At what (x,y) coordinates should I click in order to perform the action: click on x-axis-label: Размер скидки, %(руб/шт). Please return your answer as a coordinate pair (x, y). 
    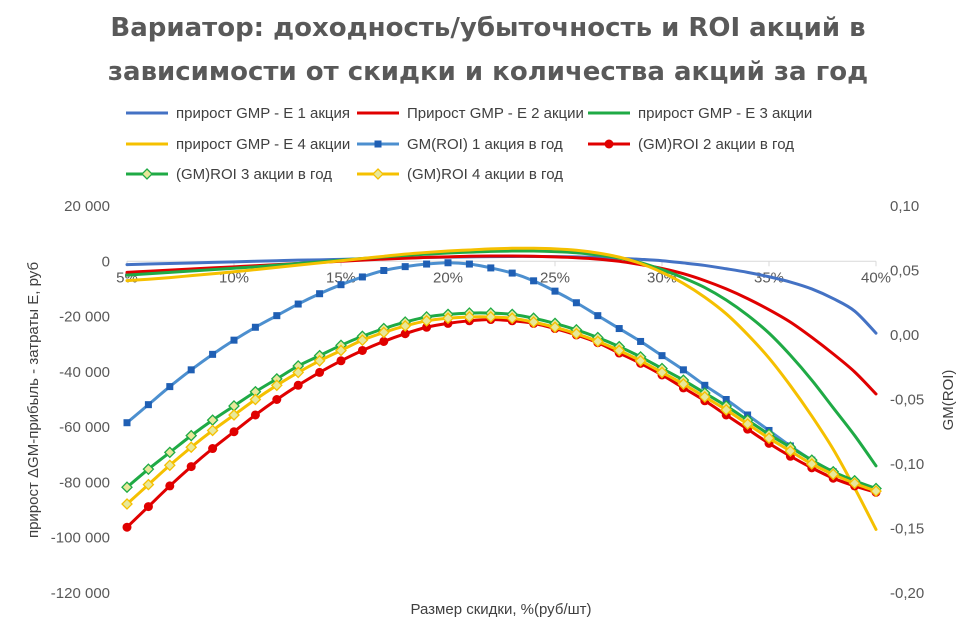
    Looking at the image, I should click on (500, 609).